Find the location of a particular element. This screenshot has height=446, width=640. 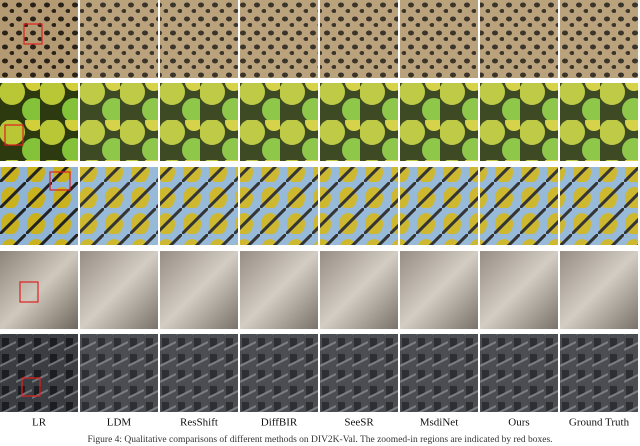

column-label: DiffBIR is located at coordinates (279, 423).